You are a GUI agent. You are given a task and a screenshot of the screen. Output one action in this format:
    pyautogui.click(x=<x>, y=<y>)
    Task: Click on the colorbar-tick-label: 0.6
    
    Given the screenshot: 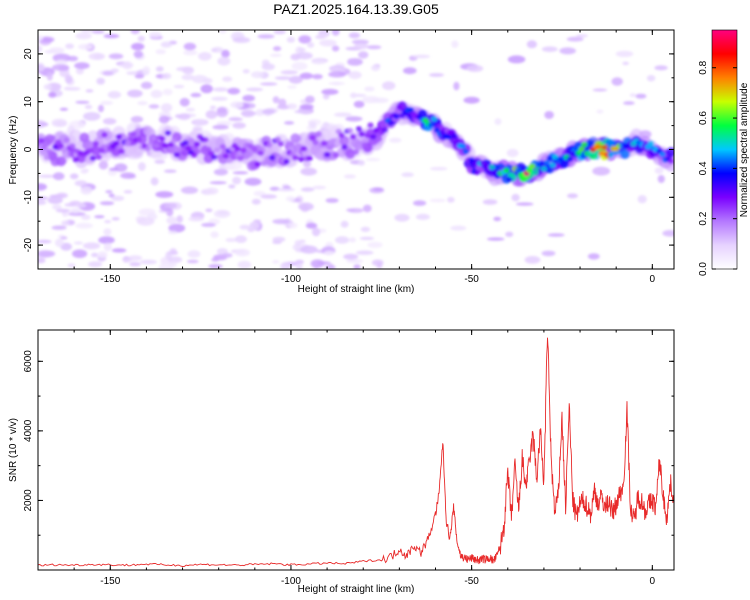 What is the action you would take?
    pyautogui.click(x=703, y=118)
    